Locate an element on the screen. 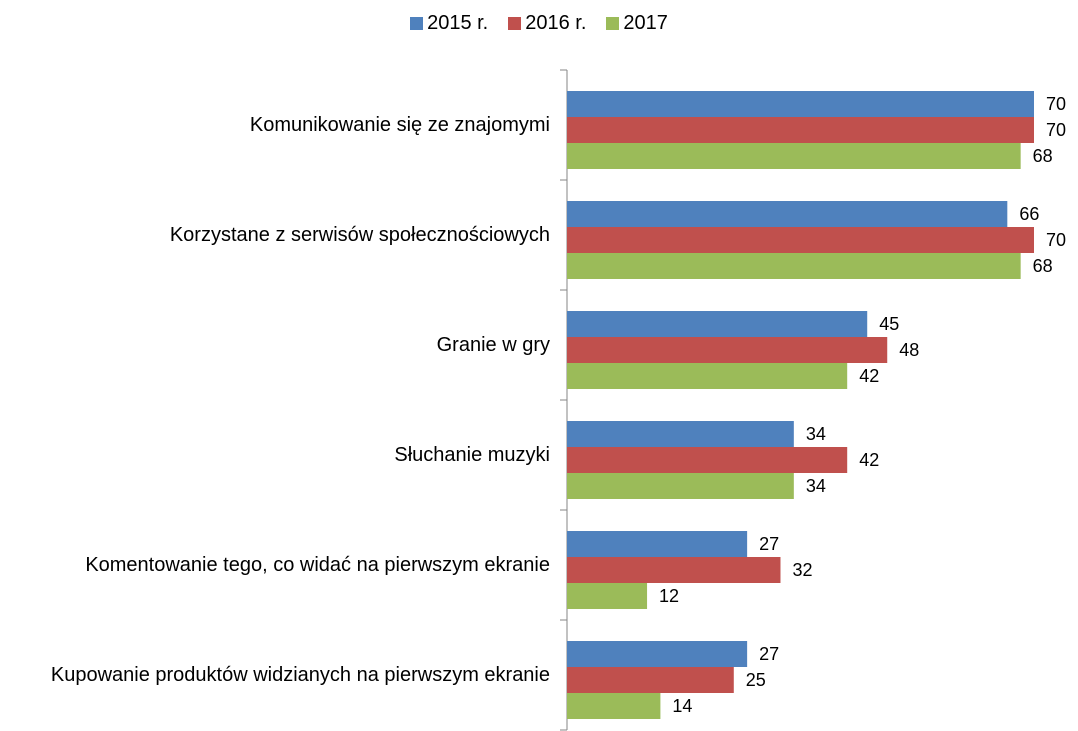 This screenshot has height=731, width=1078. value-label: 48 is located at coordinates (909, 350).